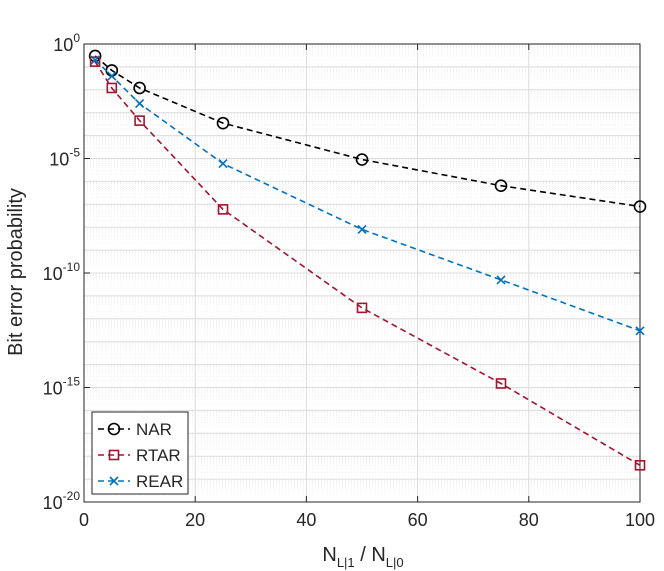 Image resolution: width=664 pixels, height=571 pixels. Describe the element at coordinates (306, 520) in the screenshot. I see `x-tick-label: 40` at that location.